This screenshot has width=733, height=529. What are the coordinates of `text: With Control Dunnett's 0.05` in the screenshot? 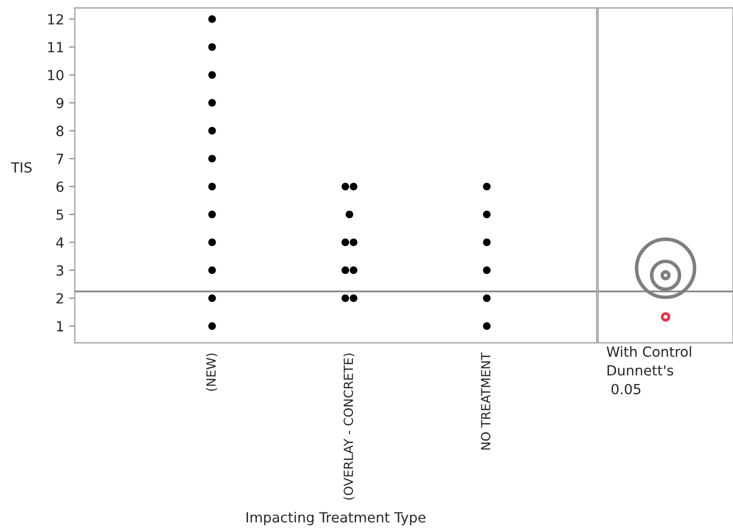 It's located at (649, 370).